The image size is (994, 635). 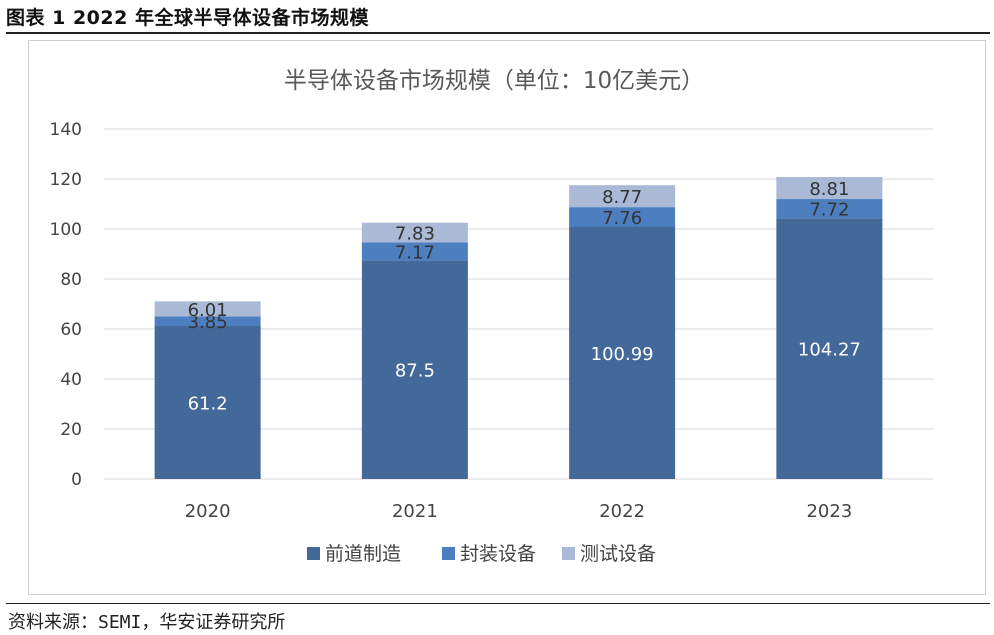 I want to click on data-label: 7.72, so click(x=829, y=210).